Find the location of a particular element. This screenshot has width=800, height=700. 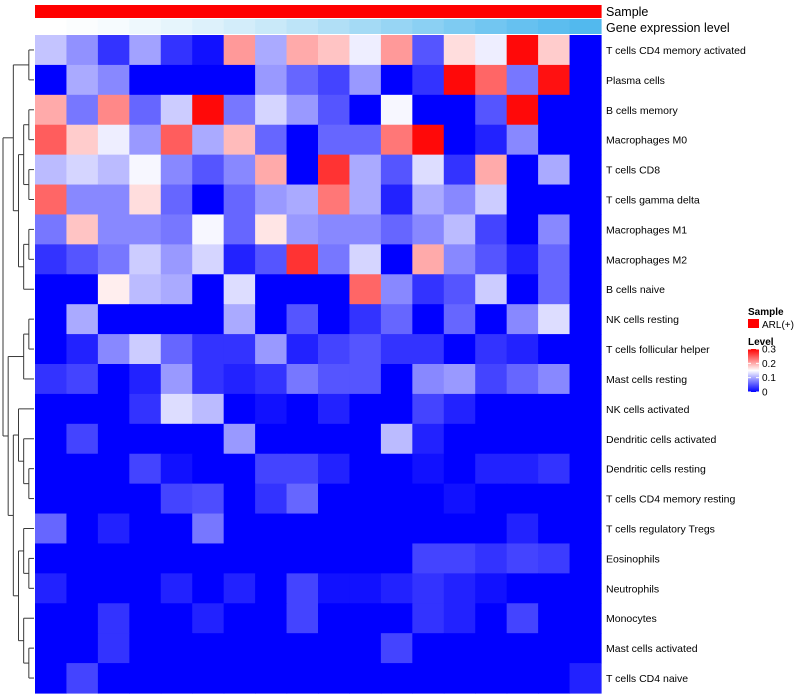

legend-sample-title: Sample is located at coordinates (766, 312).